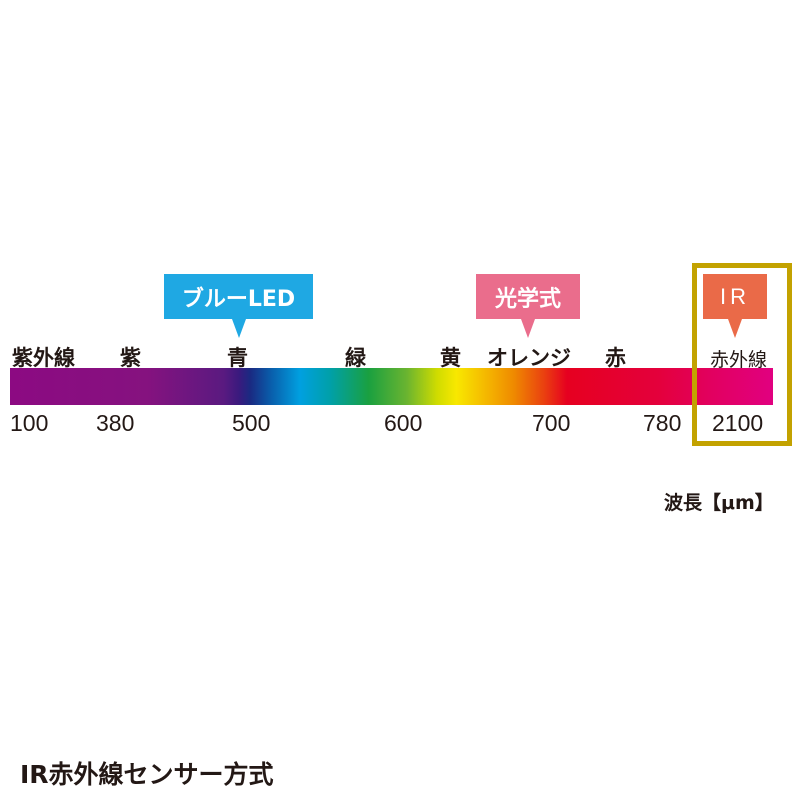 The image size is (800, 800). What do you see at coordinates (450, 358) in the screenshot?
I see `band-yellow: 黄` at bounding box center [450, 358].